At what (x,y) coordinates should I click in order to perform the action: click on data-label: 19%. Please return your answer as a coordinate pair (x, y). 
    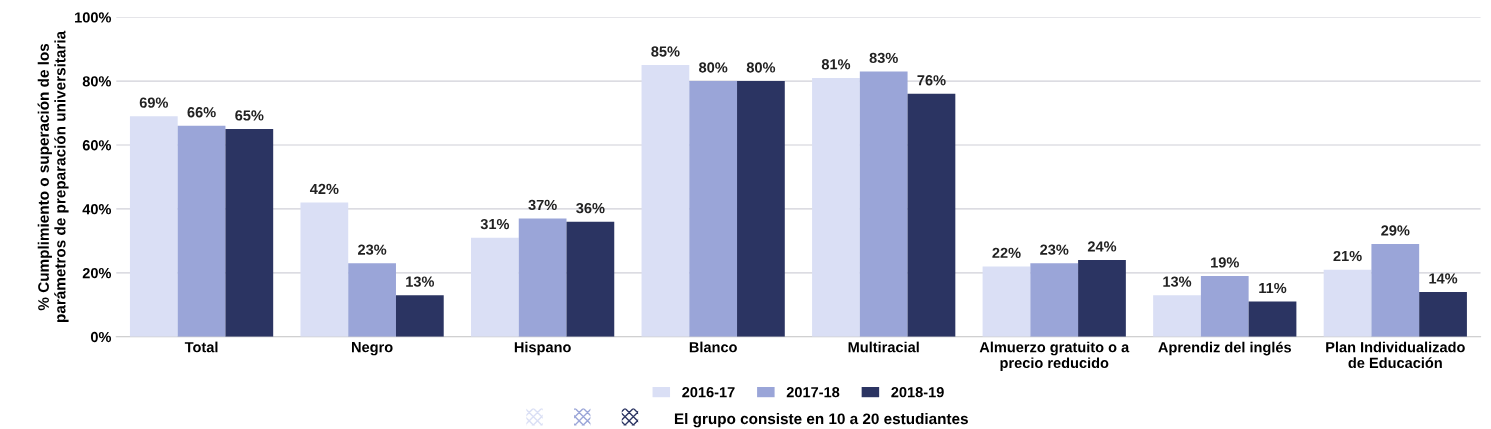
    Looking at the image, I should click on (1225, 262).